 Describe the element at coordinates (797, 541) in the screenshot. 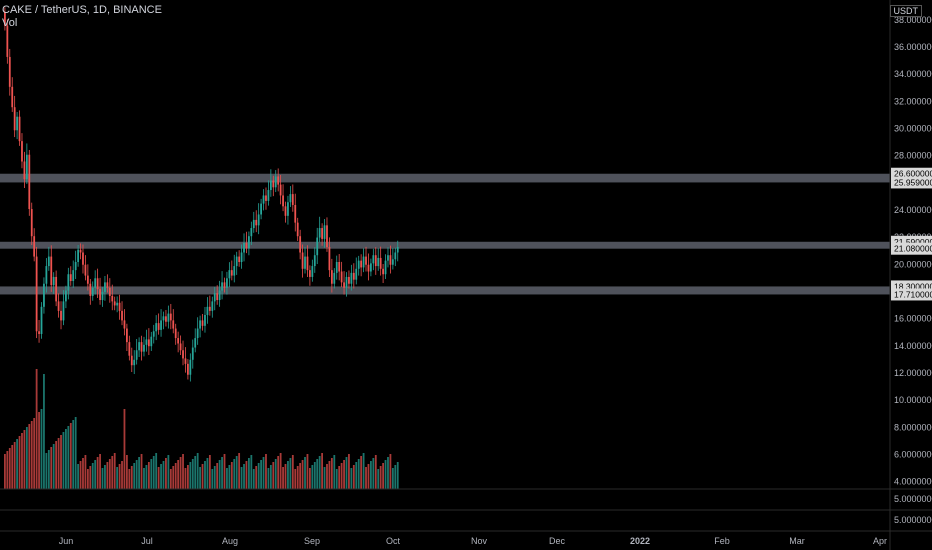

I see `x-tick-label: Mar` at that location.